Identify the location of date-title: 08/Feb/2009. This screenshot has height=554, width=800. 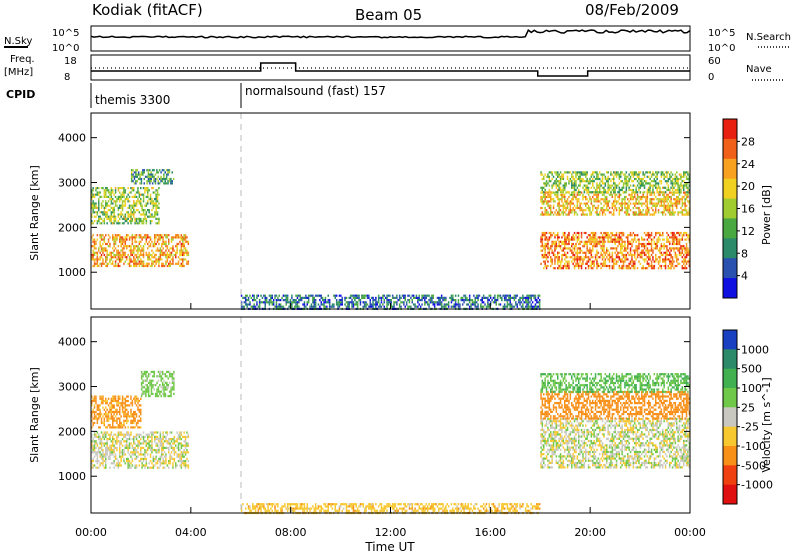
(632, 10).